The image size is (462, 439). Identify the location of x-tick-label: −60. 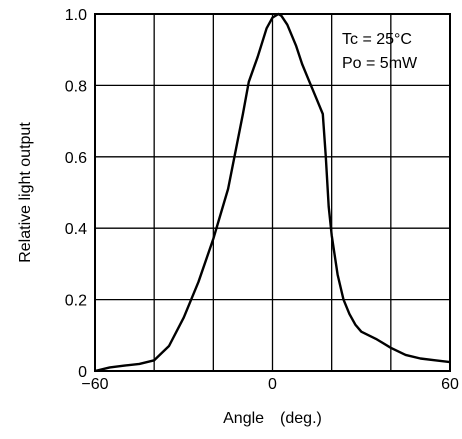
(94, 384).